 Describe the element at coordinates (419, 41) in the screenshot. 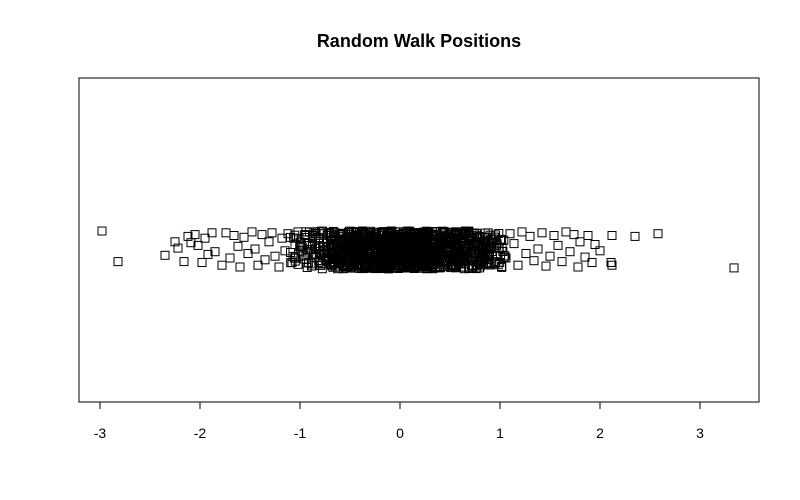

I see `chart-title: Random Walk Positions` at that location.